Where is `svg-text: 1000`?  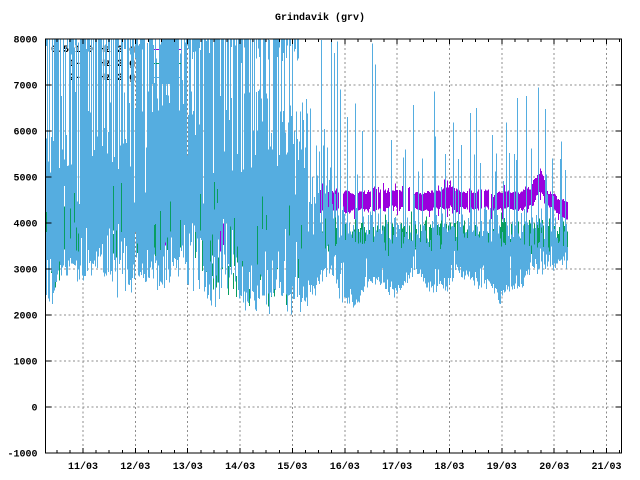 svg-text: 1000 is located at coordinates (25, 363).